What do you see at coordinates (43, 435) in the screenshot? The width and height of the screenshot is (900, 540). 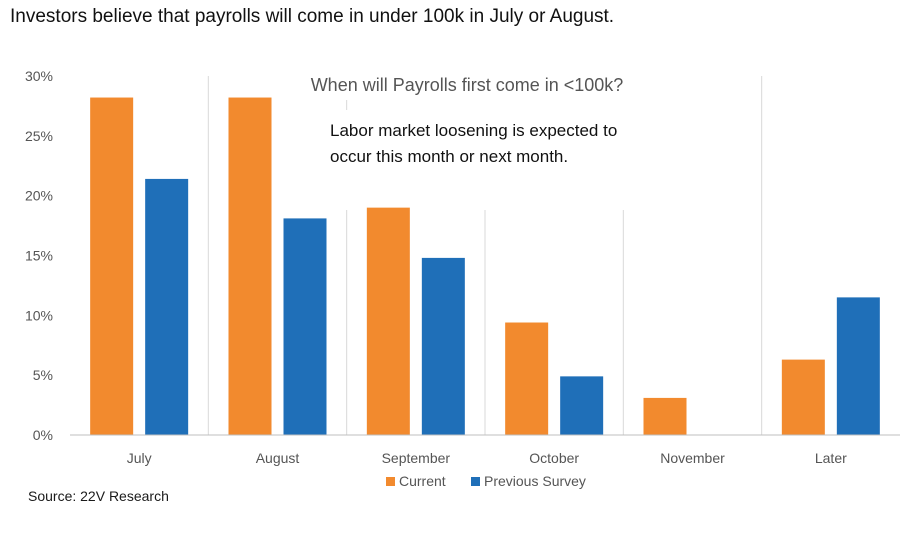 I see `y-tick-label: 0%` at bounding box center [43, 435].